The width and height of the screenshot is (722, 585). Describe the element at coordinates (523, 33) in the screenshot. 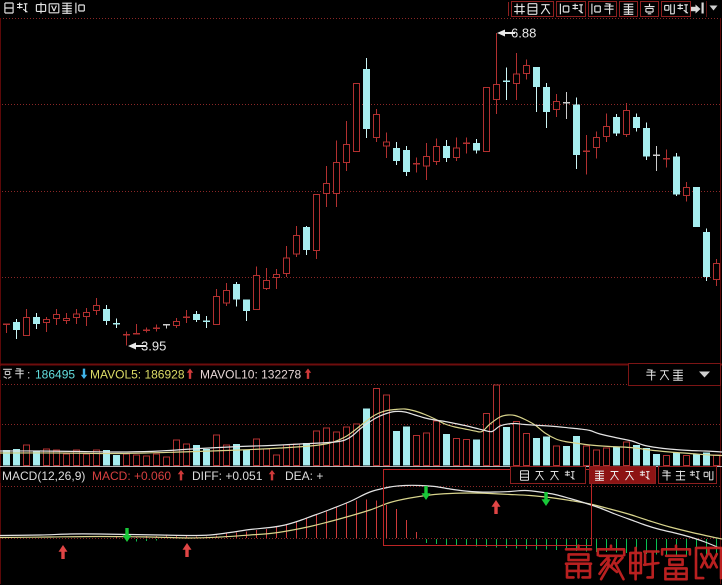

I see `svg-text: 6.88` at that location.